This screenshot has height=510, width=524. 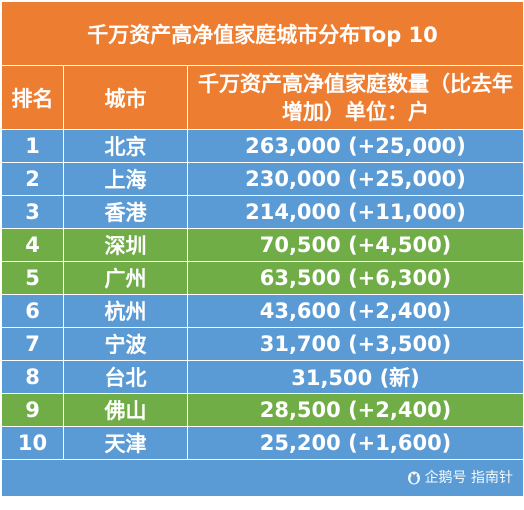 I want to click on table-row: 1 北京 263,000 (+25,000), so click(x=262, y=146).